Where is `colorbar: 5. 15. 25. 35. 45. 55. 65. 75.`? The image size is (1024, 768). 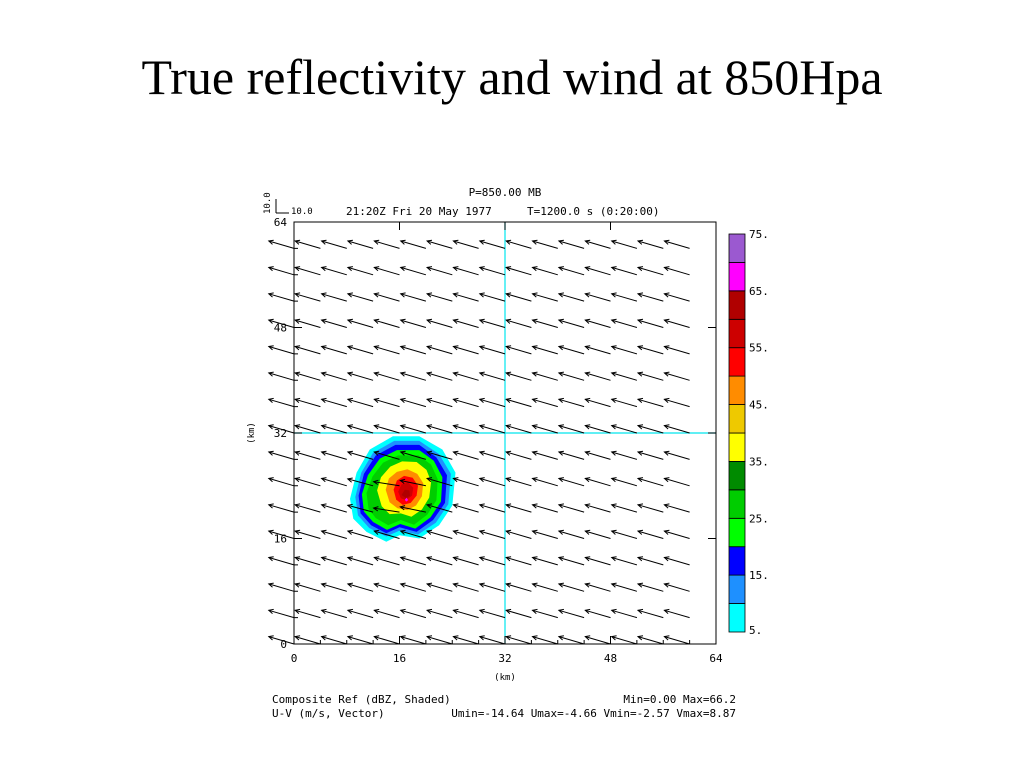
colorbar: 5. 15. 25. 35. 45. 55. 65. 75. is located at coordinates (748, 432).